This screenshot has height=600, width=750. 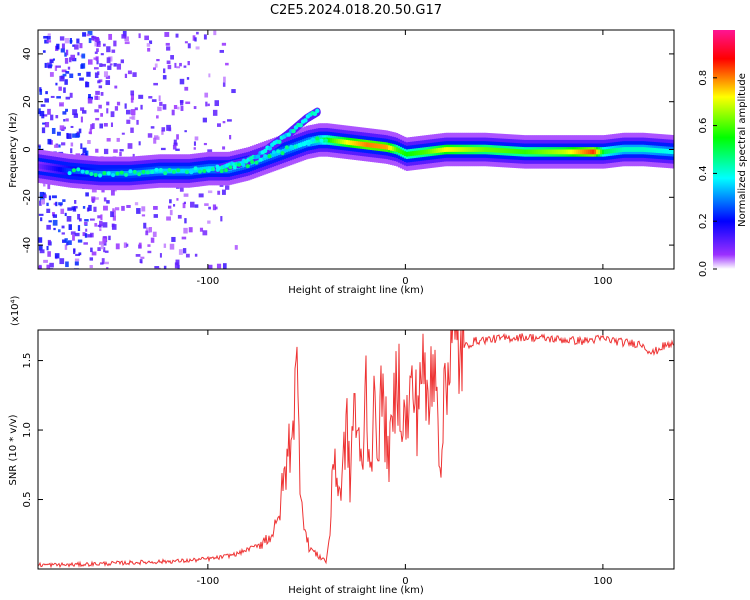 What do you see at coordinates (703, 173) in the screenshot?
I see `colorbar-tick-label: 0.4` at bounding box center [703, 173].